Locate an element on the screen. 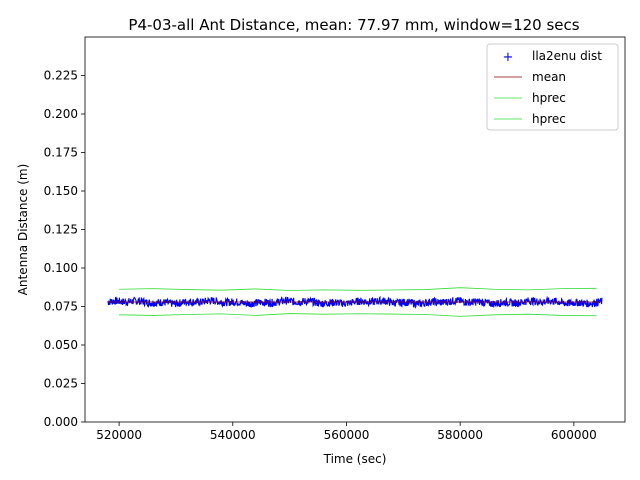 The image size is (640, 480). x-axis: 520000 540000 560000 580000 600000 is located at coordinates (346, 432).